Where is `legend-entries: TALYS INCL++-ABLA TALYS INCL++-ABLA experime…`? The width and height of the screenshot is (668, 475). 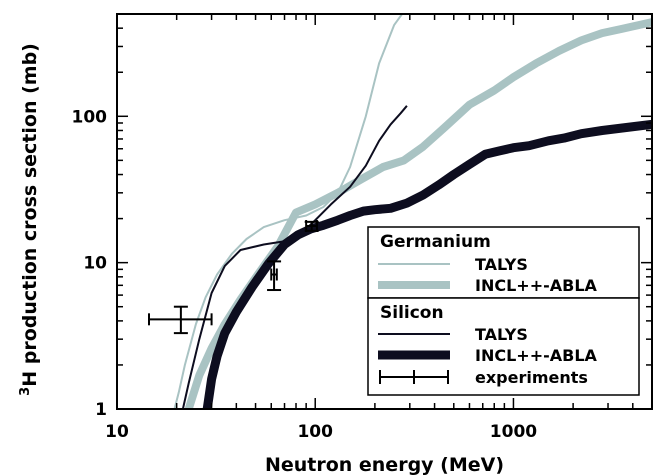
legend-entries: TALYS INCL++-ABLA TALYS INCL++-ABLA experime… is located at coordinates (488, 321).